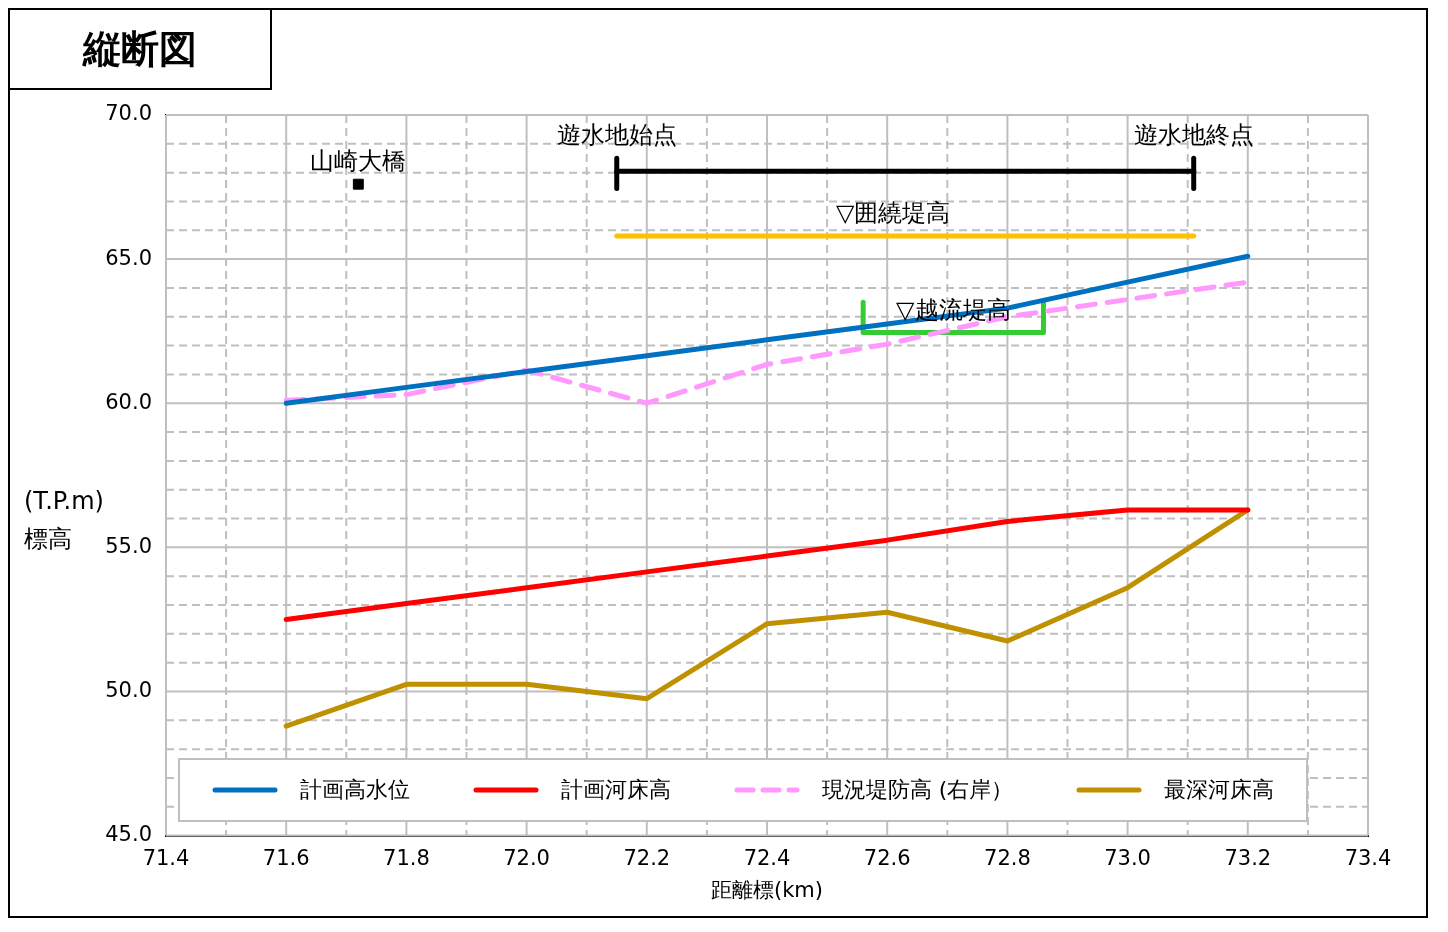 Image resolution: width=1448 pixels, height=932 pixels. Describe the element at coordinates (128, 545) in the screenshot. I see `y-tick-label: 55.0` at that location.